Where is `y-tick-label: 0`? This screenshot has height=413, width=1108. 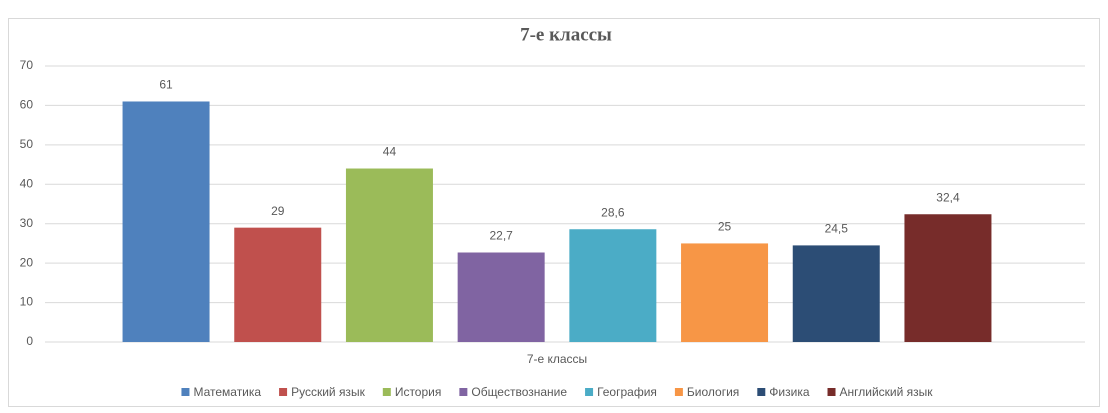
y-tick-label: 0 is located at coordinates (29, 341).